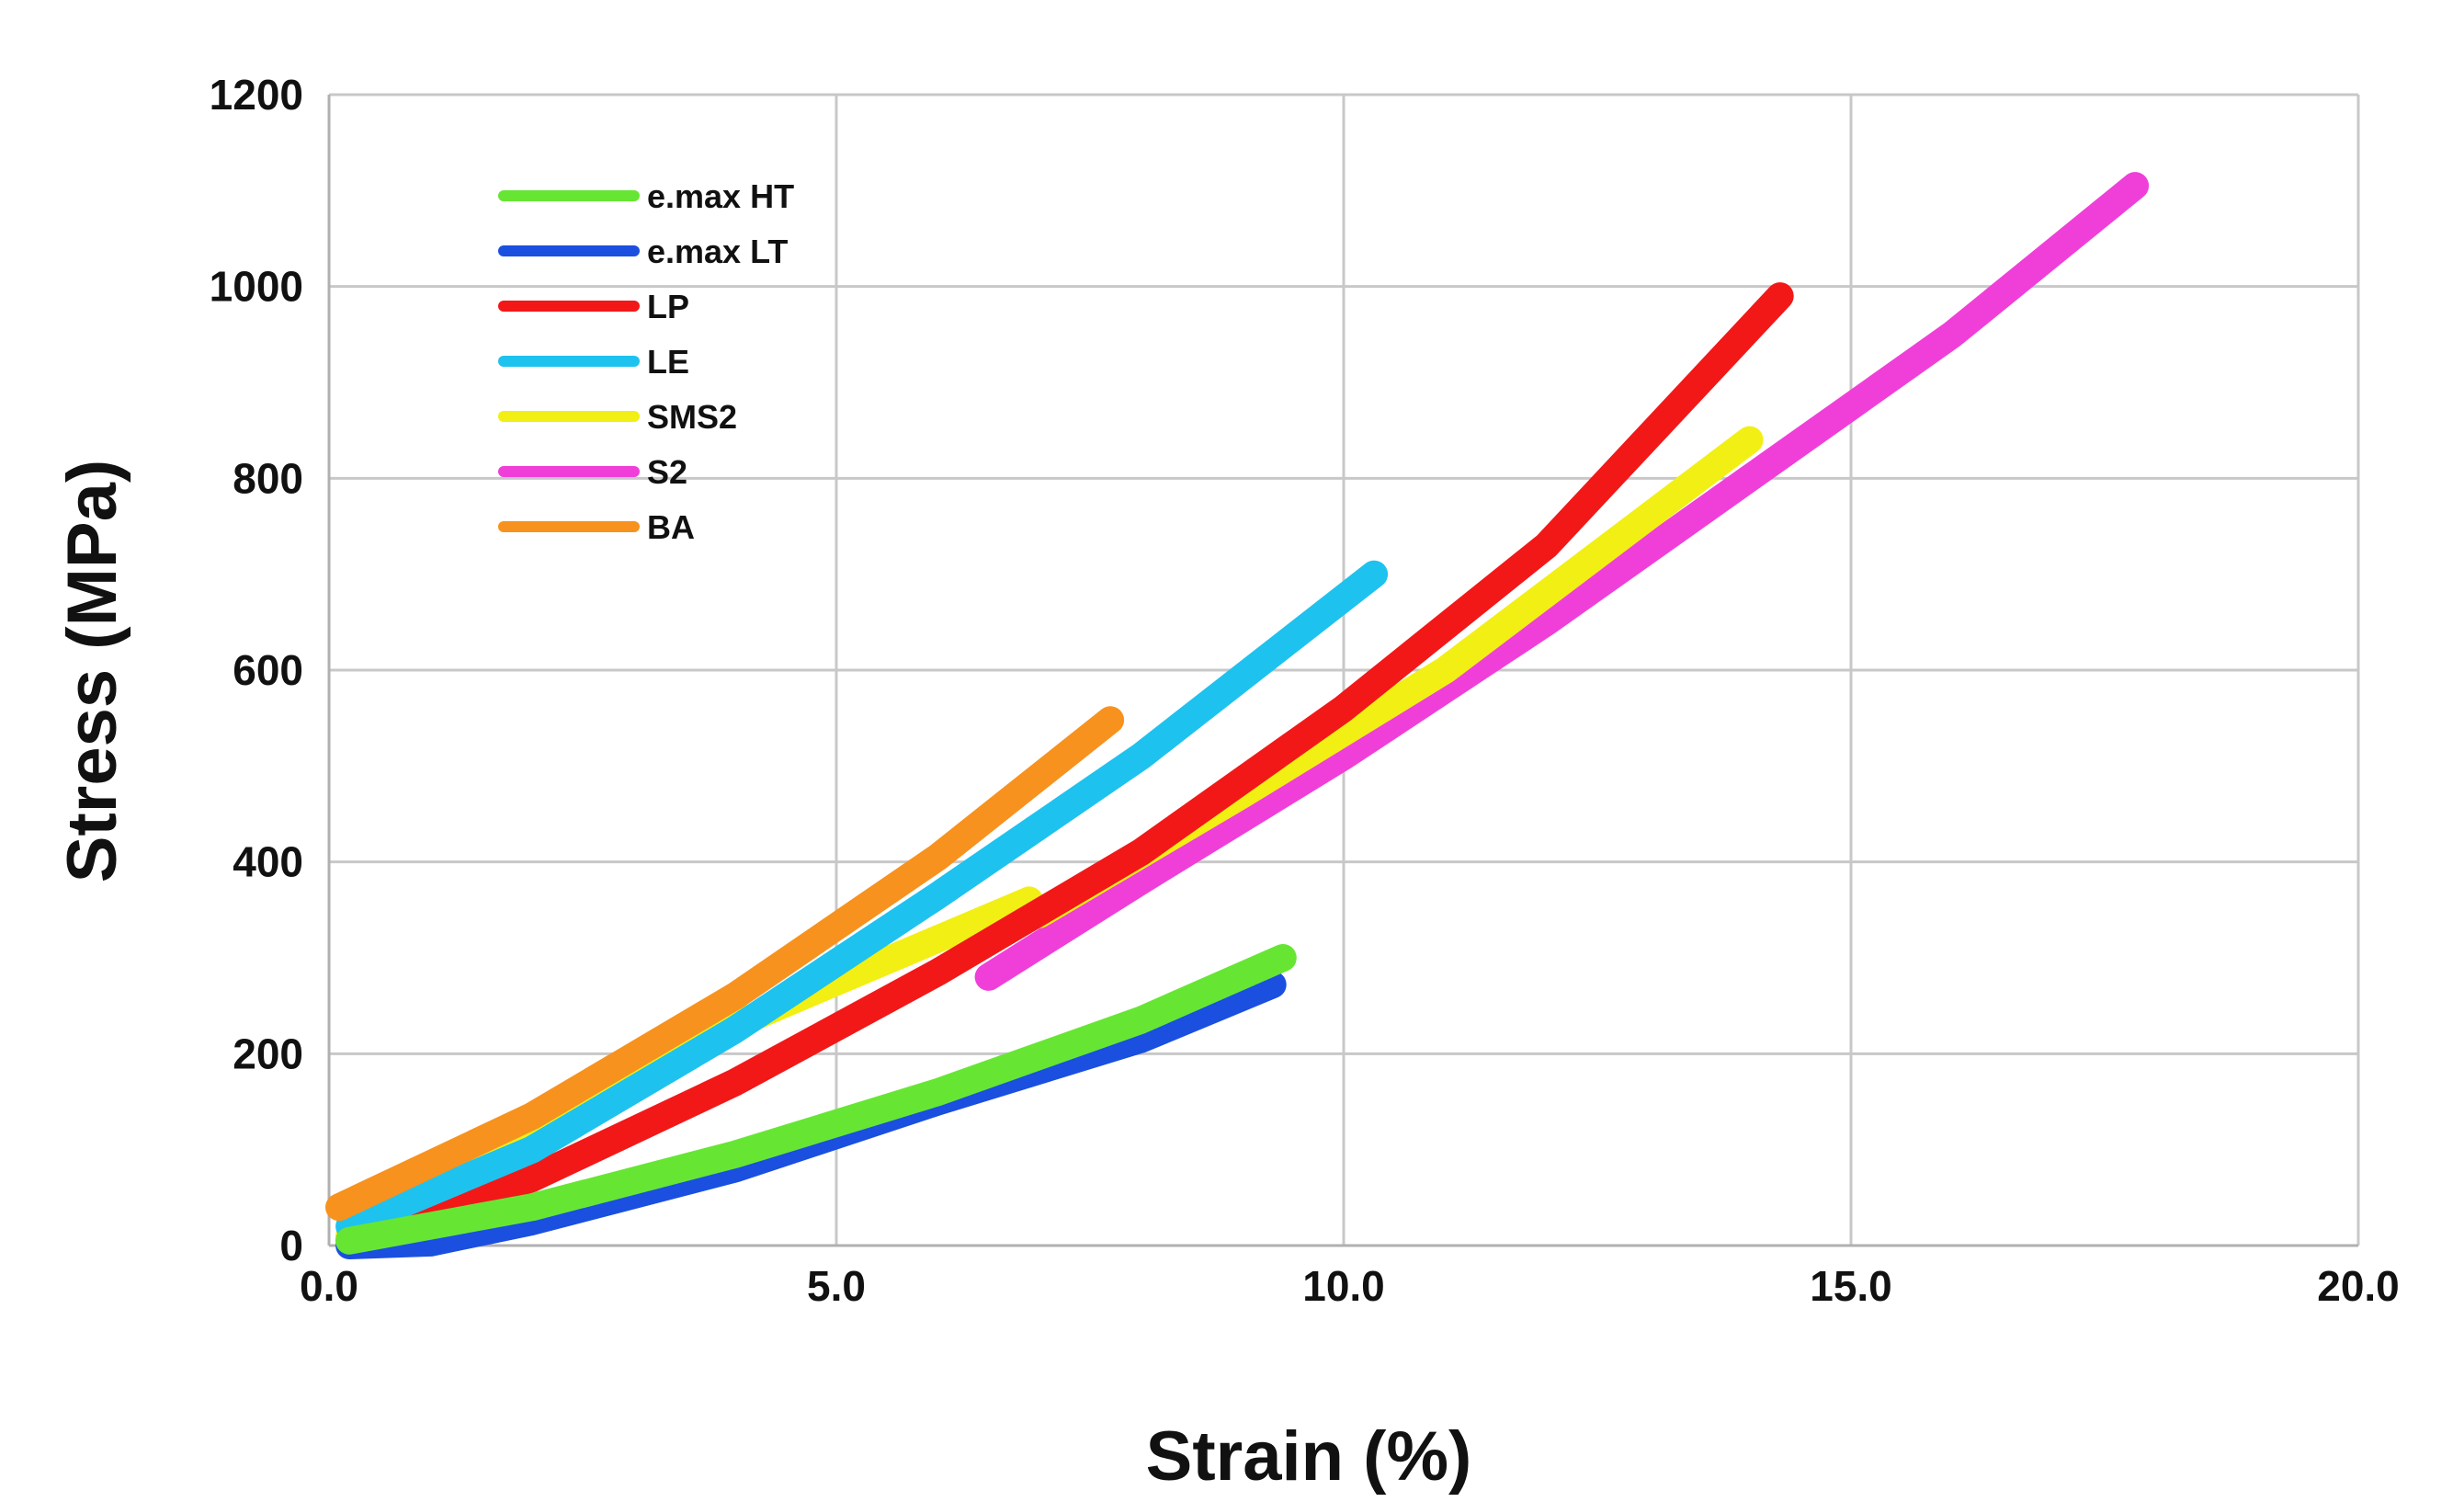 This screenshot has height=1502, width=2464. I want to click on legend-label-e-max-ht: e.max HT, so click(720, 196).